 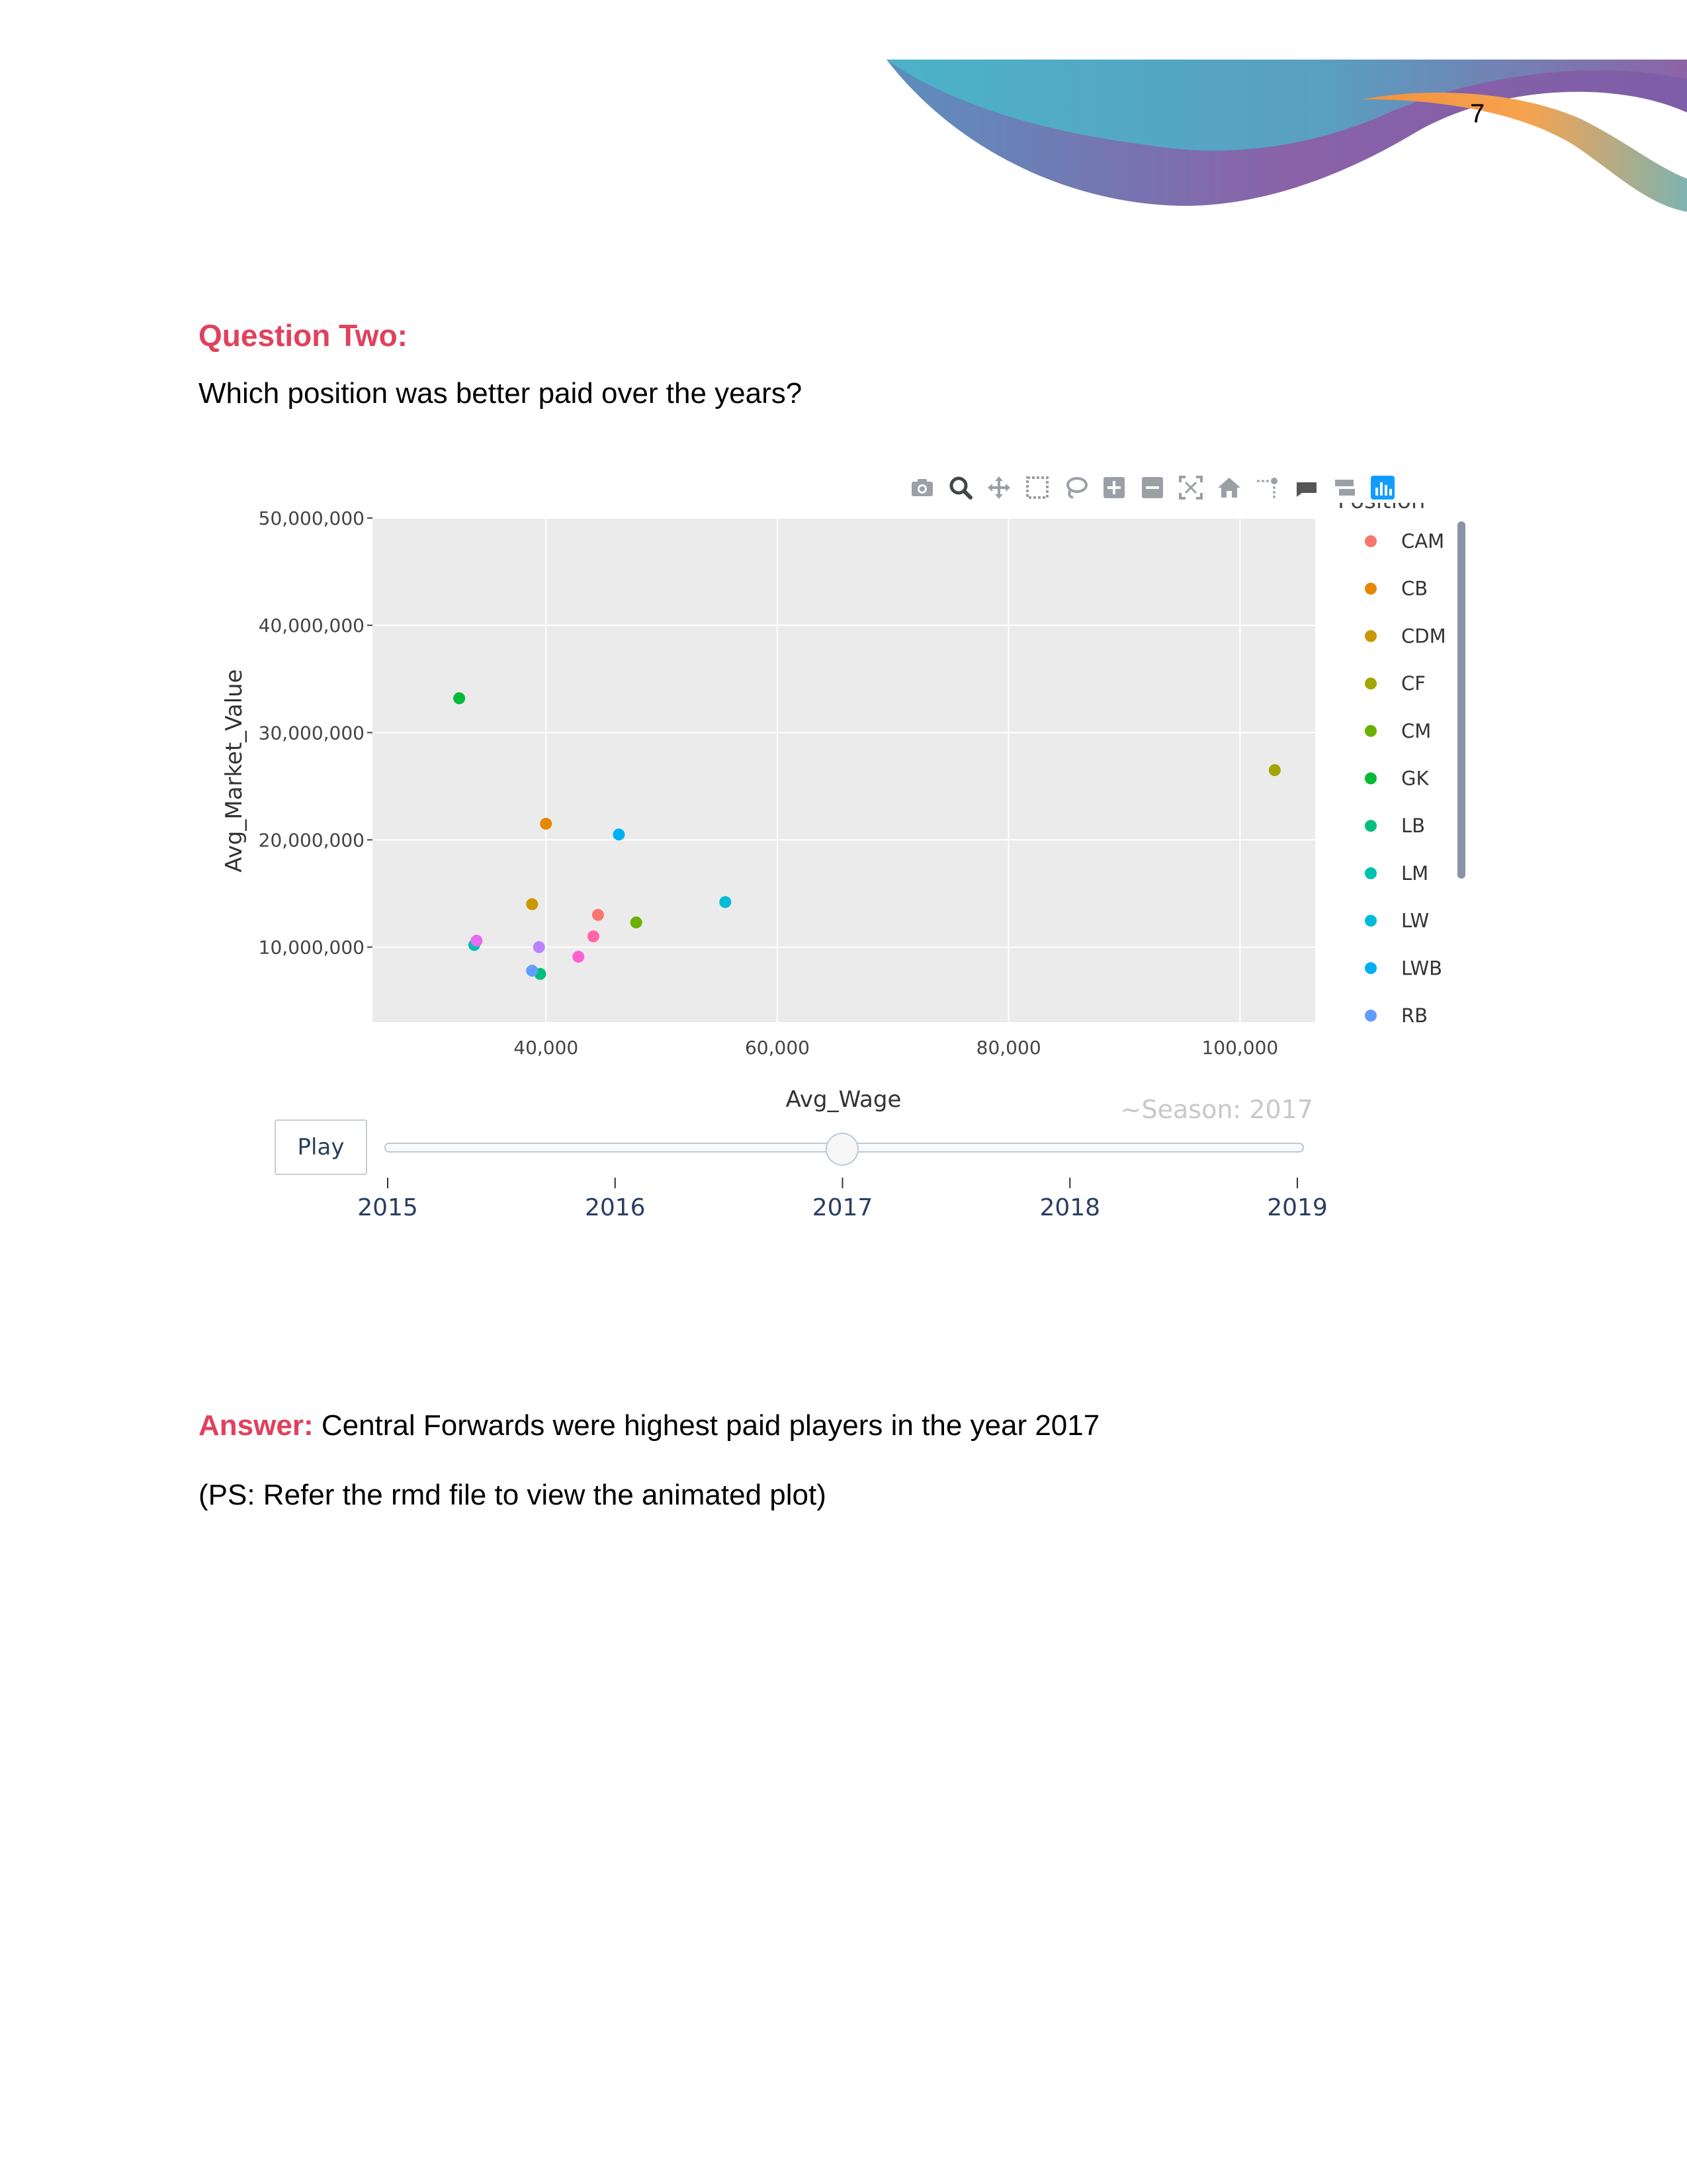 I want to click on legend-title: Position, so click(x=1381, y=509).